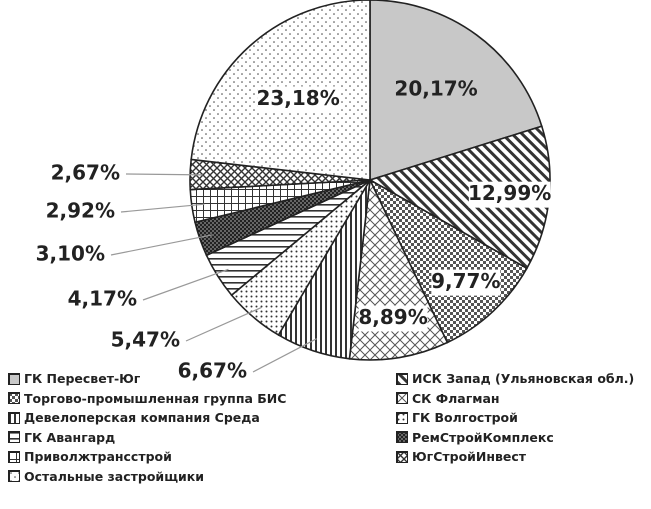 This screenshot has height=509, width=651. I want to click on data-label: 20,17%, so click(435, 89).